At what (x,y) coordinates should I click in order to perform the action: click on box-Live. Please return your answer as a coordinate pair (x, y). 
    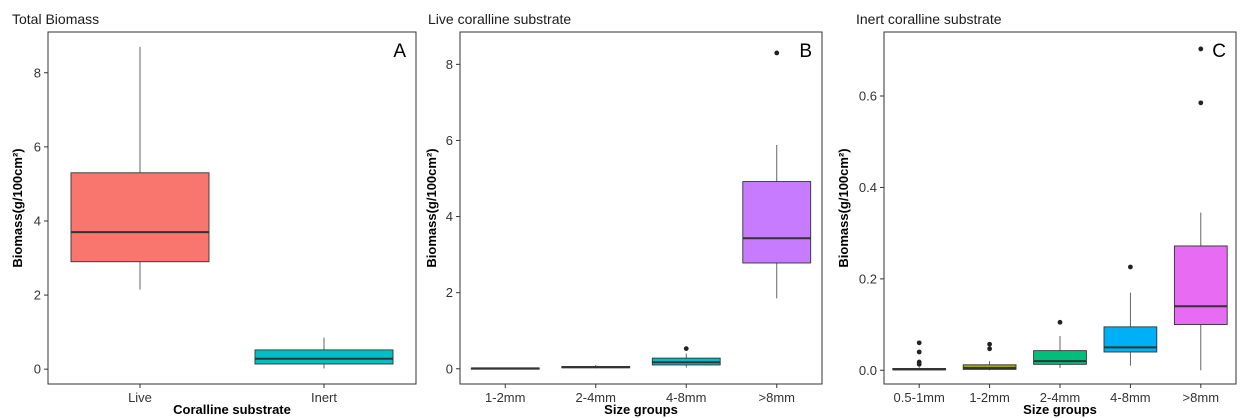
    Looking at the image, I should click on (140, 168).